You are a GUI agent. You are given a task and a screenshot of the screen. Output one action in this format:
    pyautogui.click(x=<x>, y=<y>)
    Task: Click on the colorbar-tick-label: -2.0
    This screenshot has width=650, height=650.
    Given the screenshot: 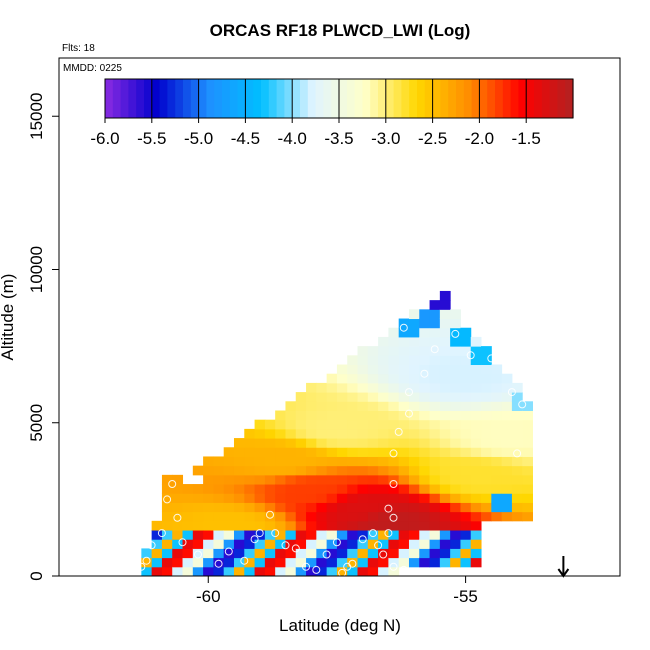 What is the action you would take?
    pyautogui.click(x=479, y=138)
    